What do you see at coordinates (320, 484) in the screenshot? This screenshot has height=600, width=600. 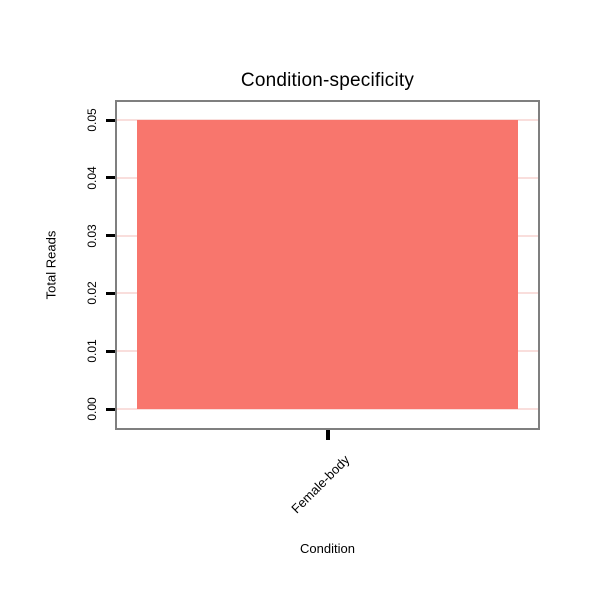 I see `x-tick-label: Female-body` at bounding box center [320, 484].